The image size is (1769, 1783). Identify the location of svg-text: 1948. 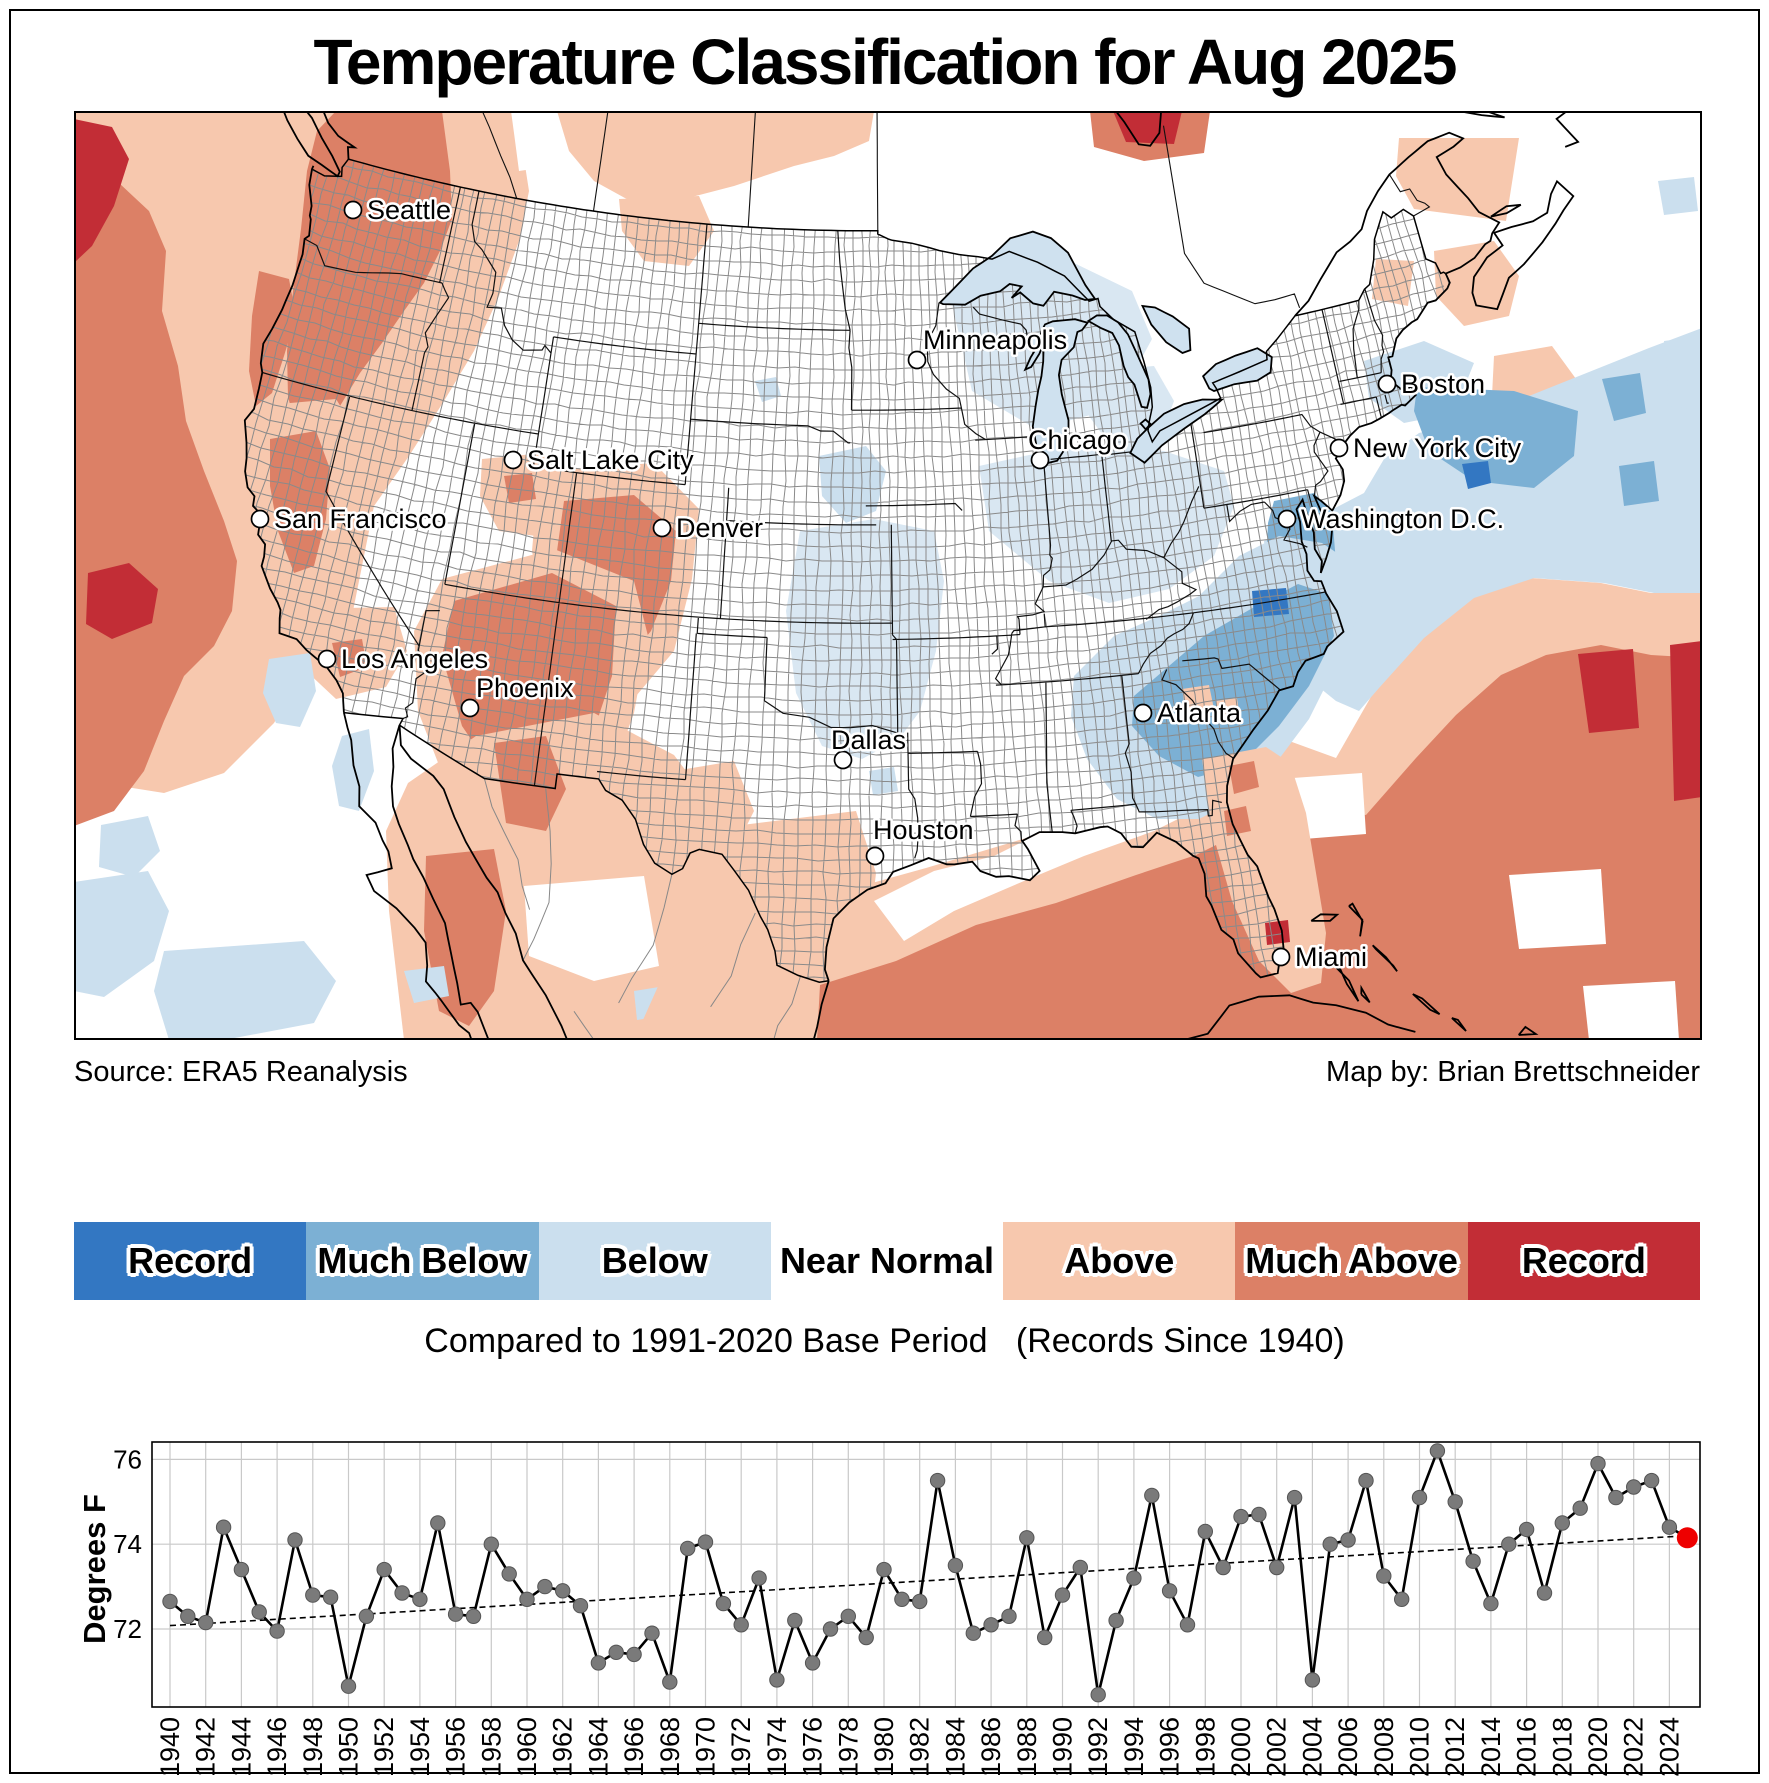
(313, 1747).